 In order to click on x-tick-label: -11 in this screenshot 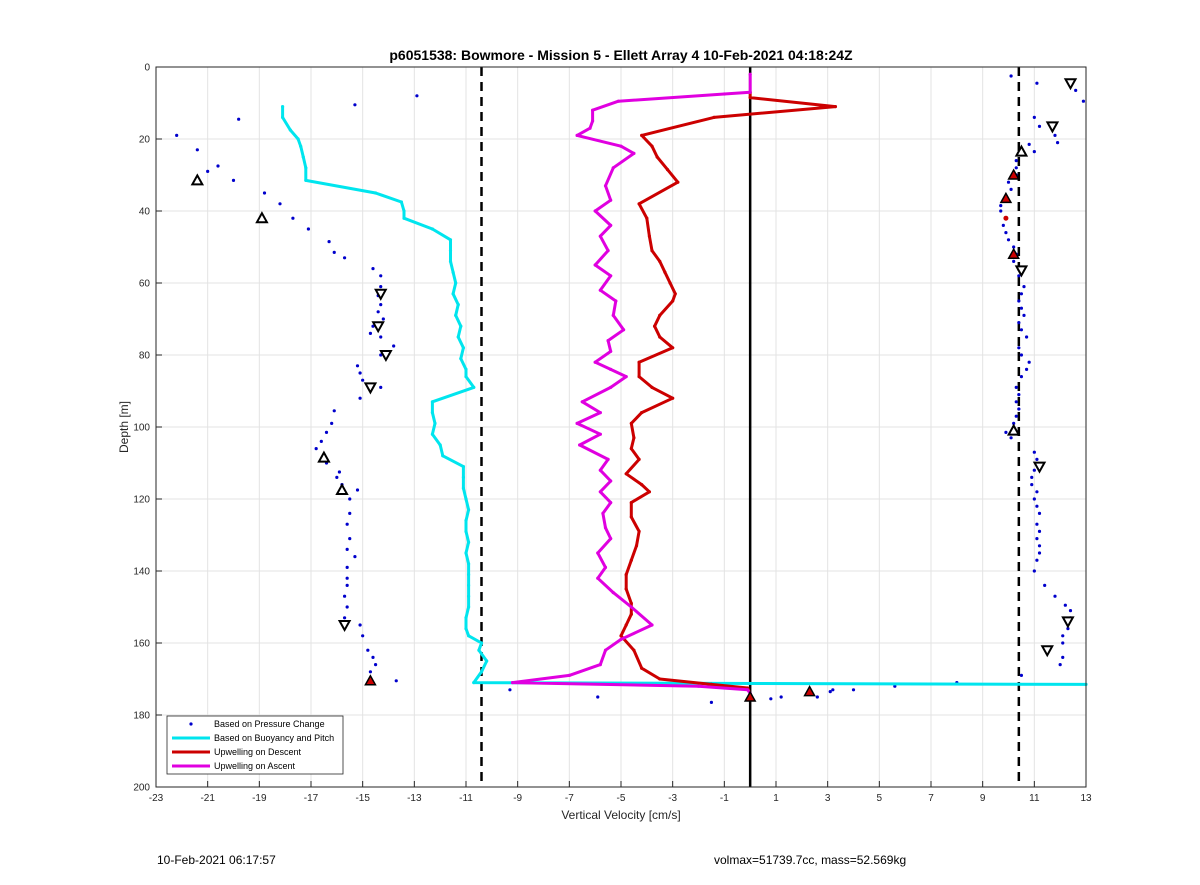, I will do `click(466, 798)`.